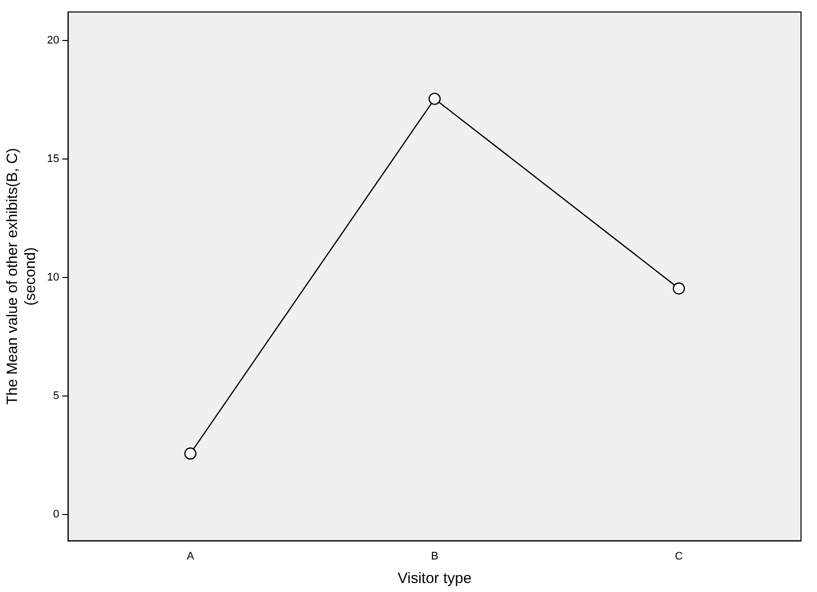 This screenshot has height=592, width=817. I want to click on y-axis-title: The Mean value of other exhibits(B, C) (second), so click(22, 276).